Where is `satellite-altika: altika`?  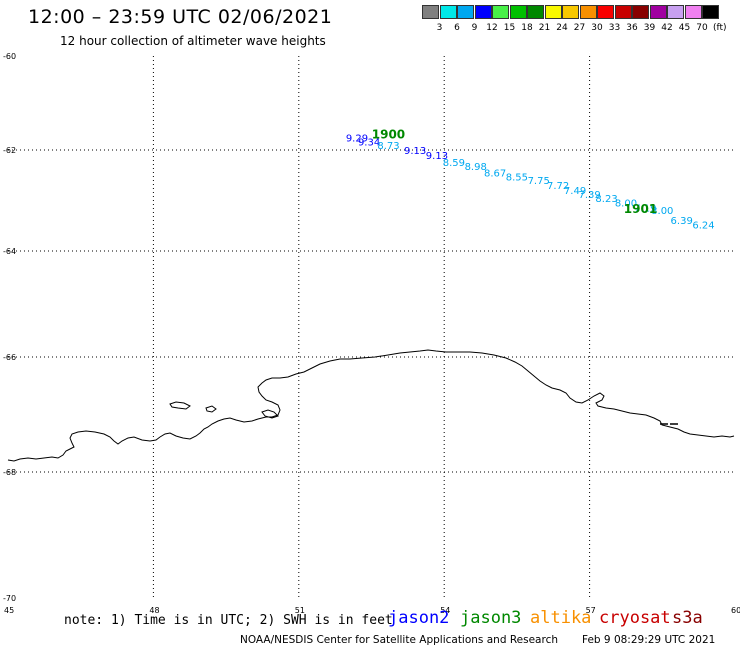
satellite-altika: altika is located at coordinates (561, 618).